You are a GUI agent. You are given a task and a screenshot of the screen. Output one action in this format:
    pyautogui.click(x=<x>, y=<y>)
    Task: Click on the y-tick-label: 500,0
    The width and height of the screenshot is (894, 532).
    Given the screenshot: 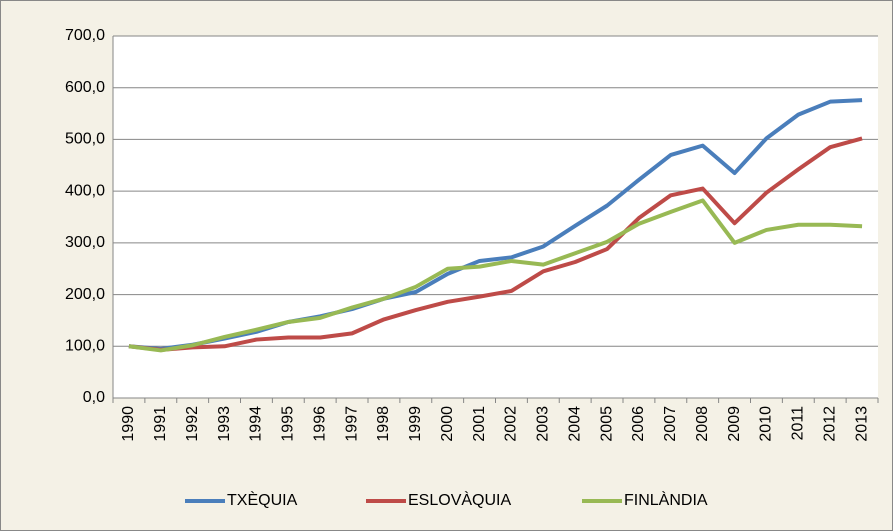 What is the action you would take?
    pyautogui.click(x=85, y=139)
    